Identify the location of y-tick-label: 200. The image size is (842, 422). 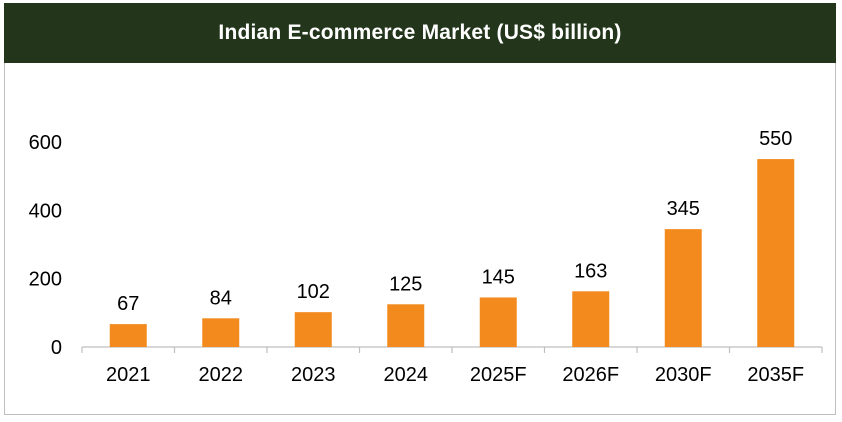
(45, 280).